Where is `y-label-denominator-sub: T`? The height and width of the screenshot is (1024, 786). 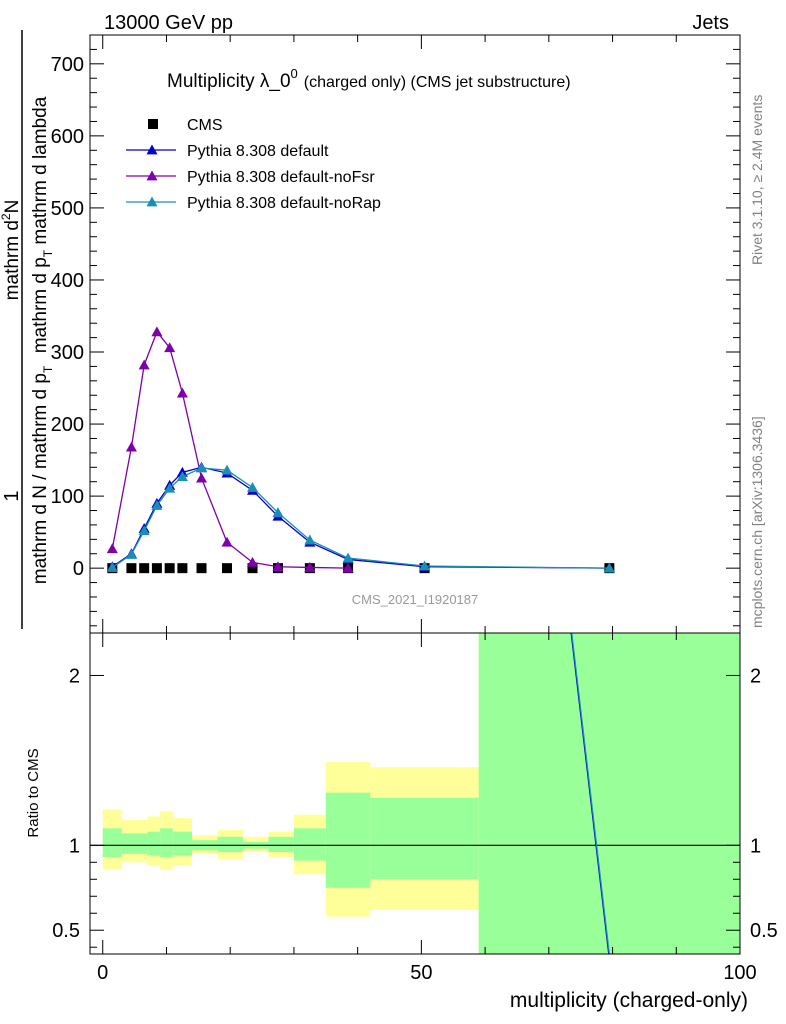 y-label-denominator-sub: T is located at coordinates (48, 253).